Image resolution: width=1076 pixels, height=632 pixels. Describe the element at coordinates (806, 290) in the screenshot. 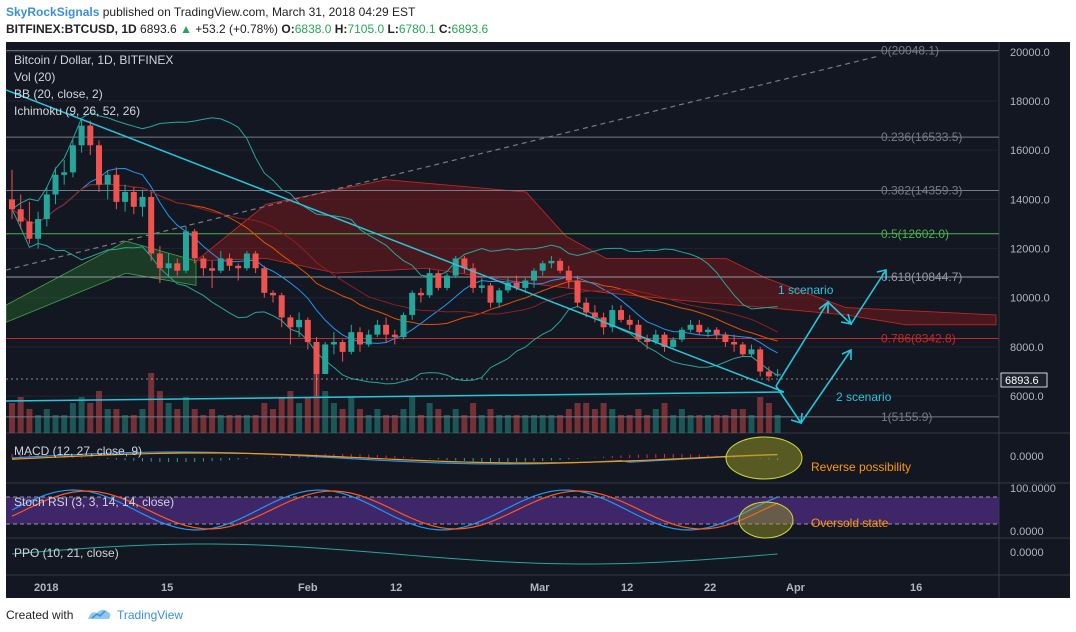

I see `scenario-1-label: 1 scenario` at that location.